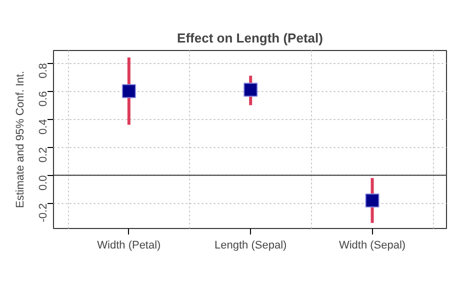  Describe the element at coordinates (44, 212) in the screenshot. I see `y-tick-label: -0.2` at that location.